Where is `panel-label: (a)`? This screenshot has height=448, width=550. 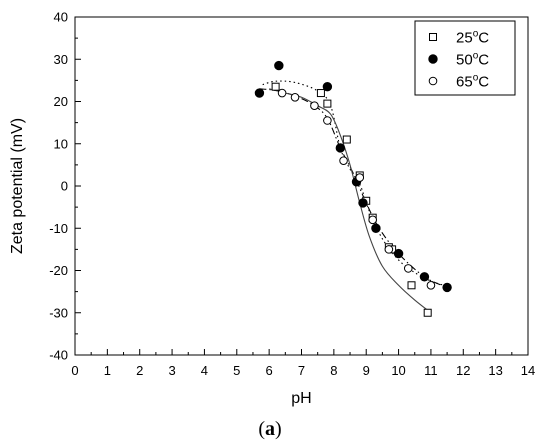 panel-label: (a) is located at coordinates (269, 429).